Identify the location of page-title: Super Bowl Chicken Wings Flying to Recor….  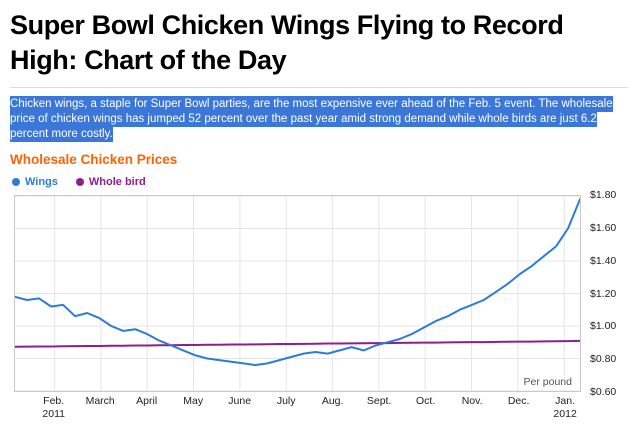
(287, 42).